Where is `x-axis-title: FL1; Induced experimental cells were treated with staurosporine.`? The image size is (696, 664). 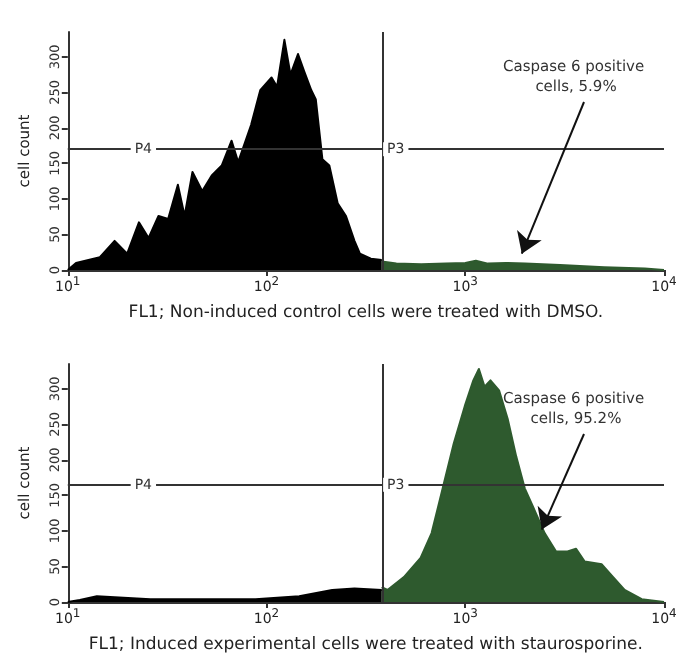 x-axis-title: FL1; Induced experimental cells were treated with staurosporine. is located at coordinates (365, 645).